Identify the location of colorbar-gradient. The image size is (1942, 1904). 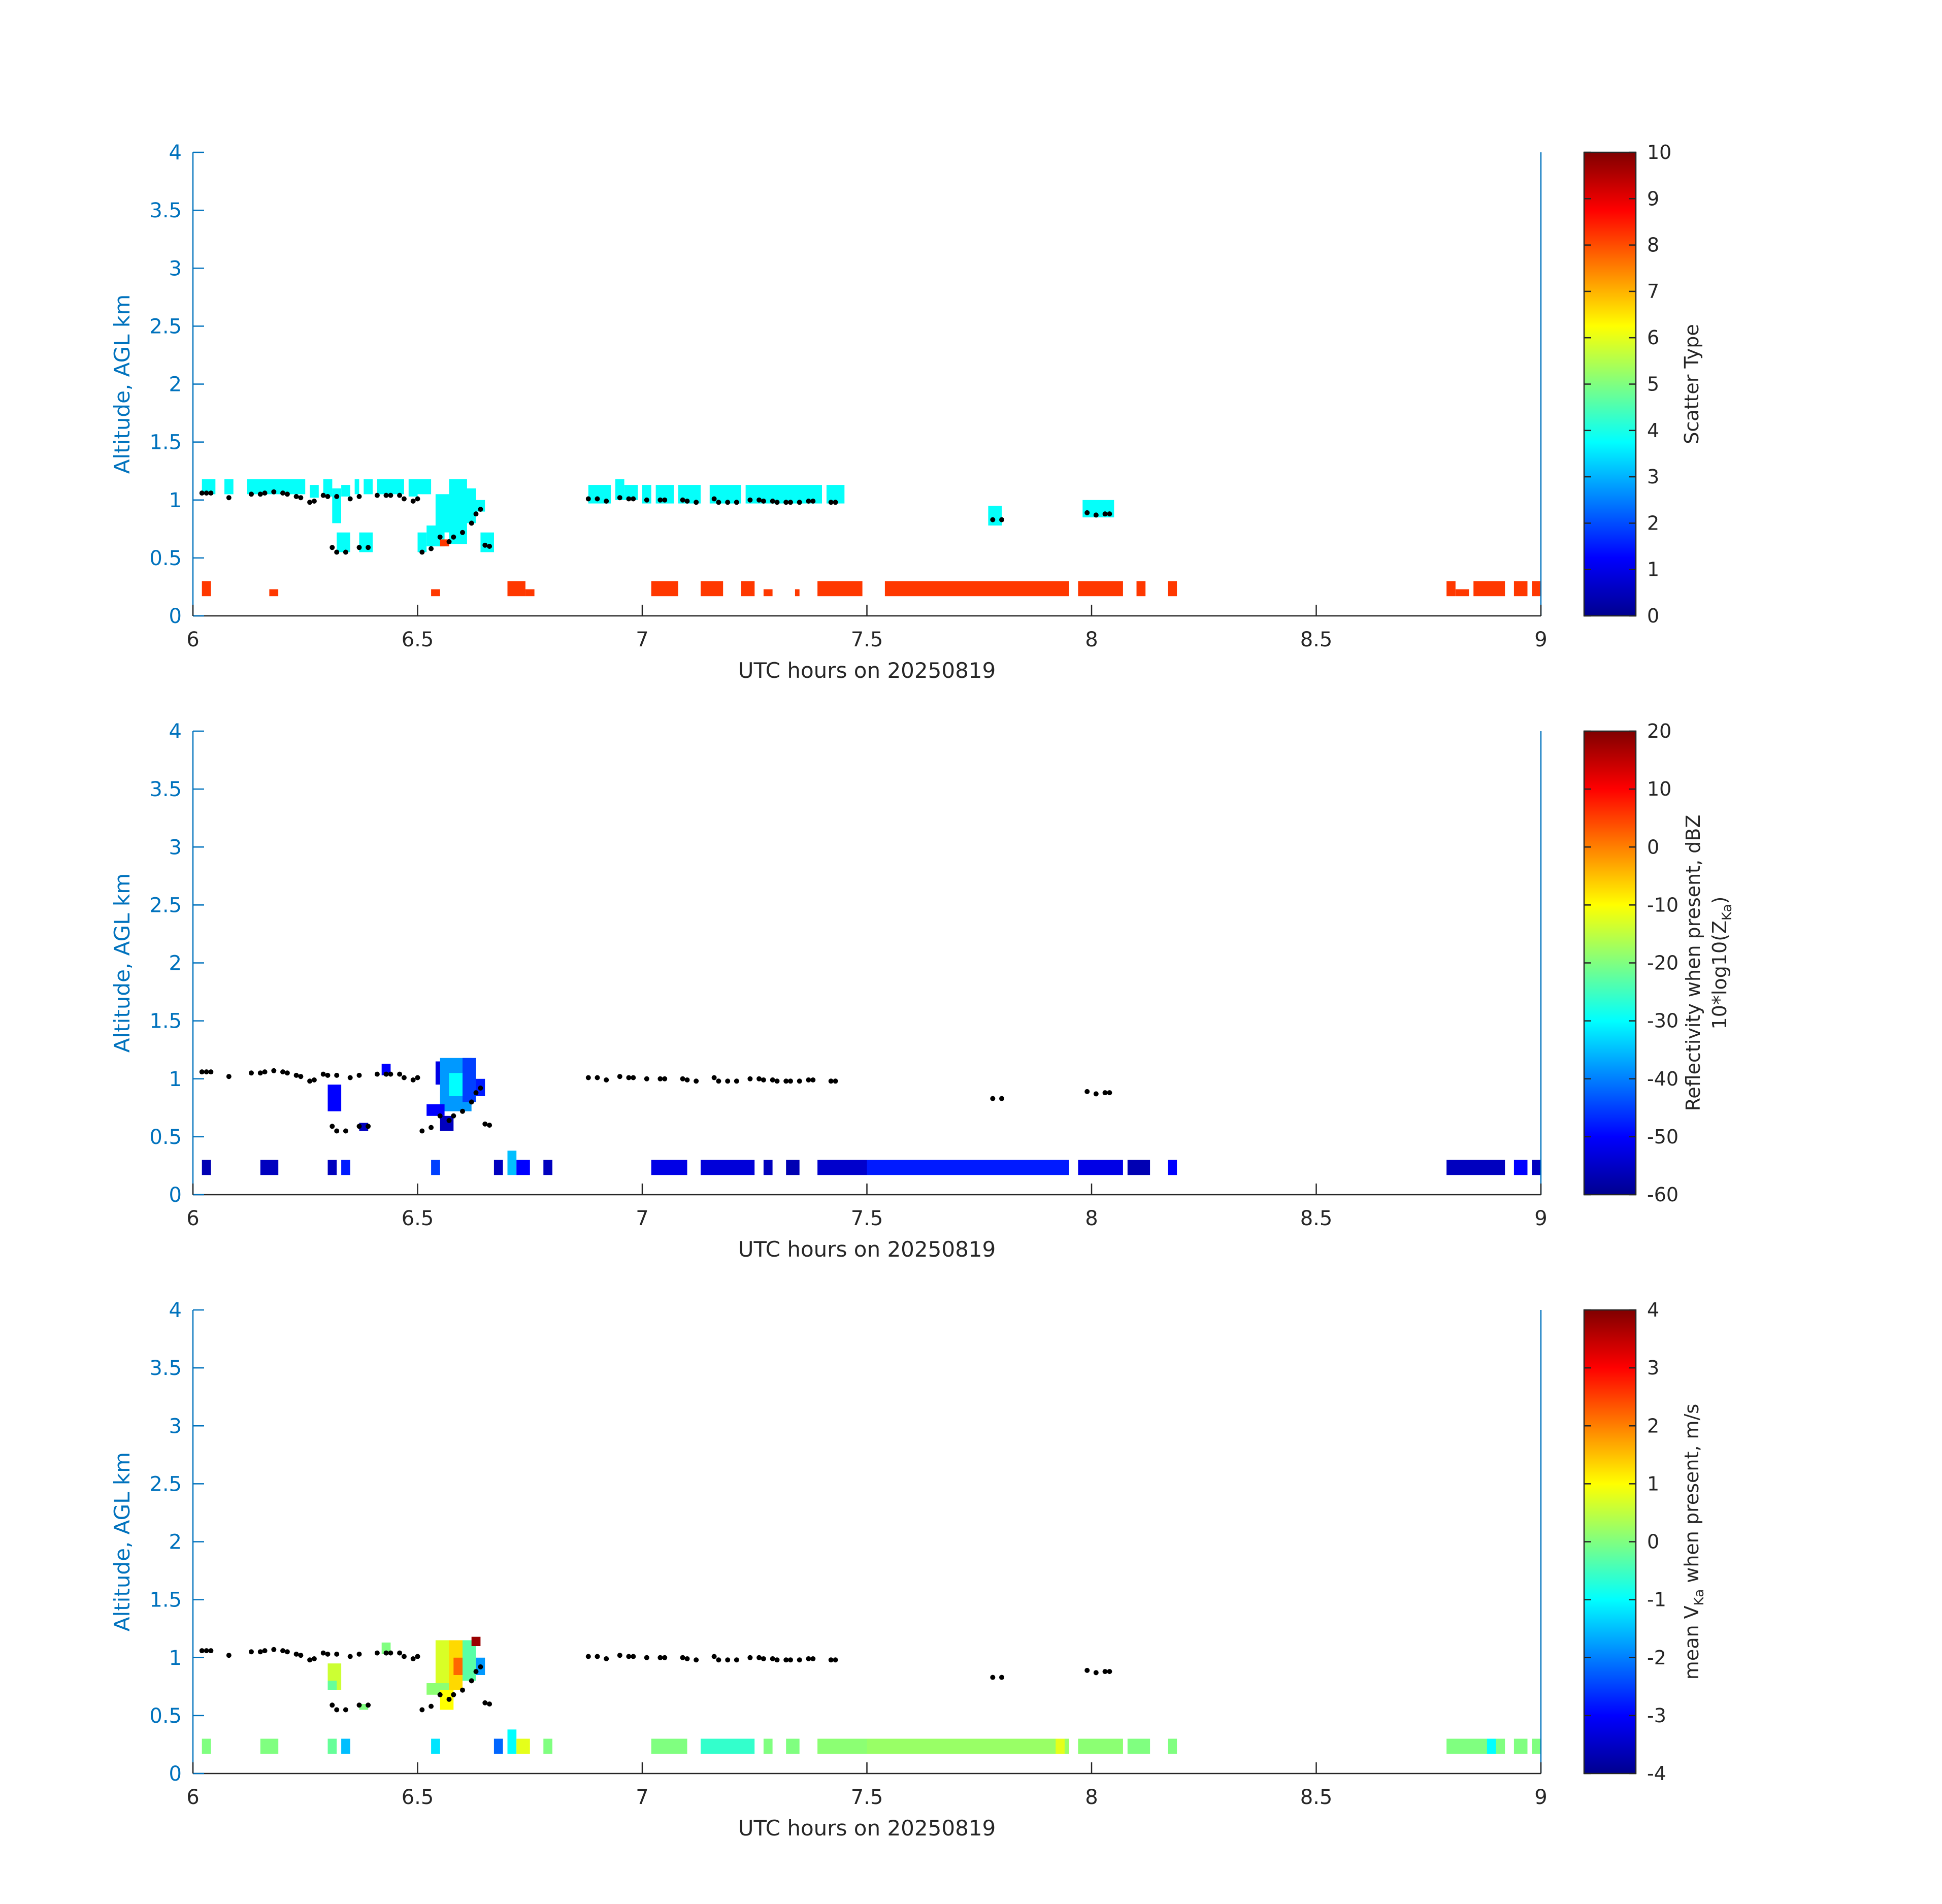
(1610, 384).